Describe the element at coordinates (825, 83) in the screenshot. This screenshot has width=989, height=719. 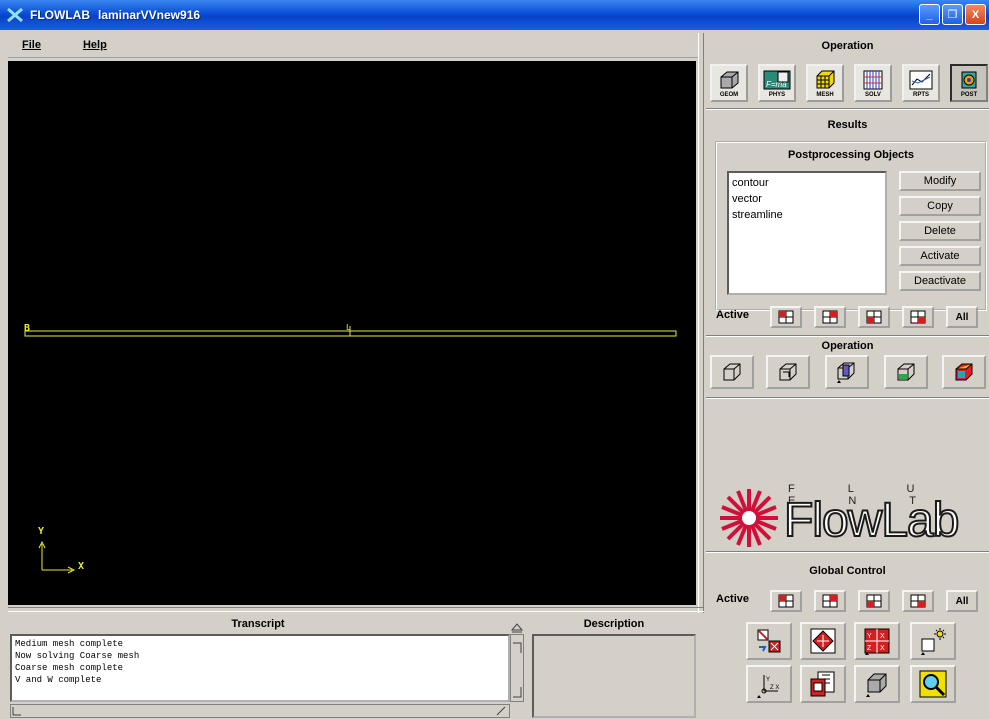
I see `mesh-button: MESH` at that location.